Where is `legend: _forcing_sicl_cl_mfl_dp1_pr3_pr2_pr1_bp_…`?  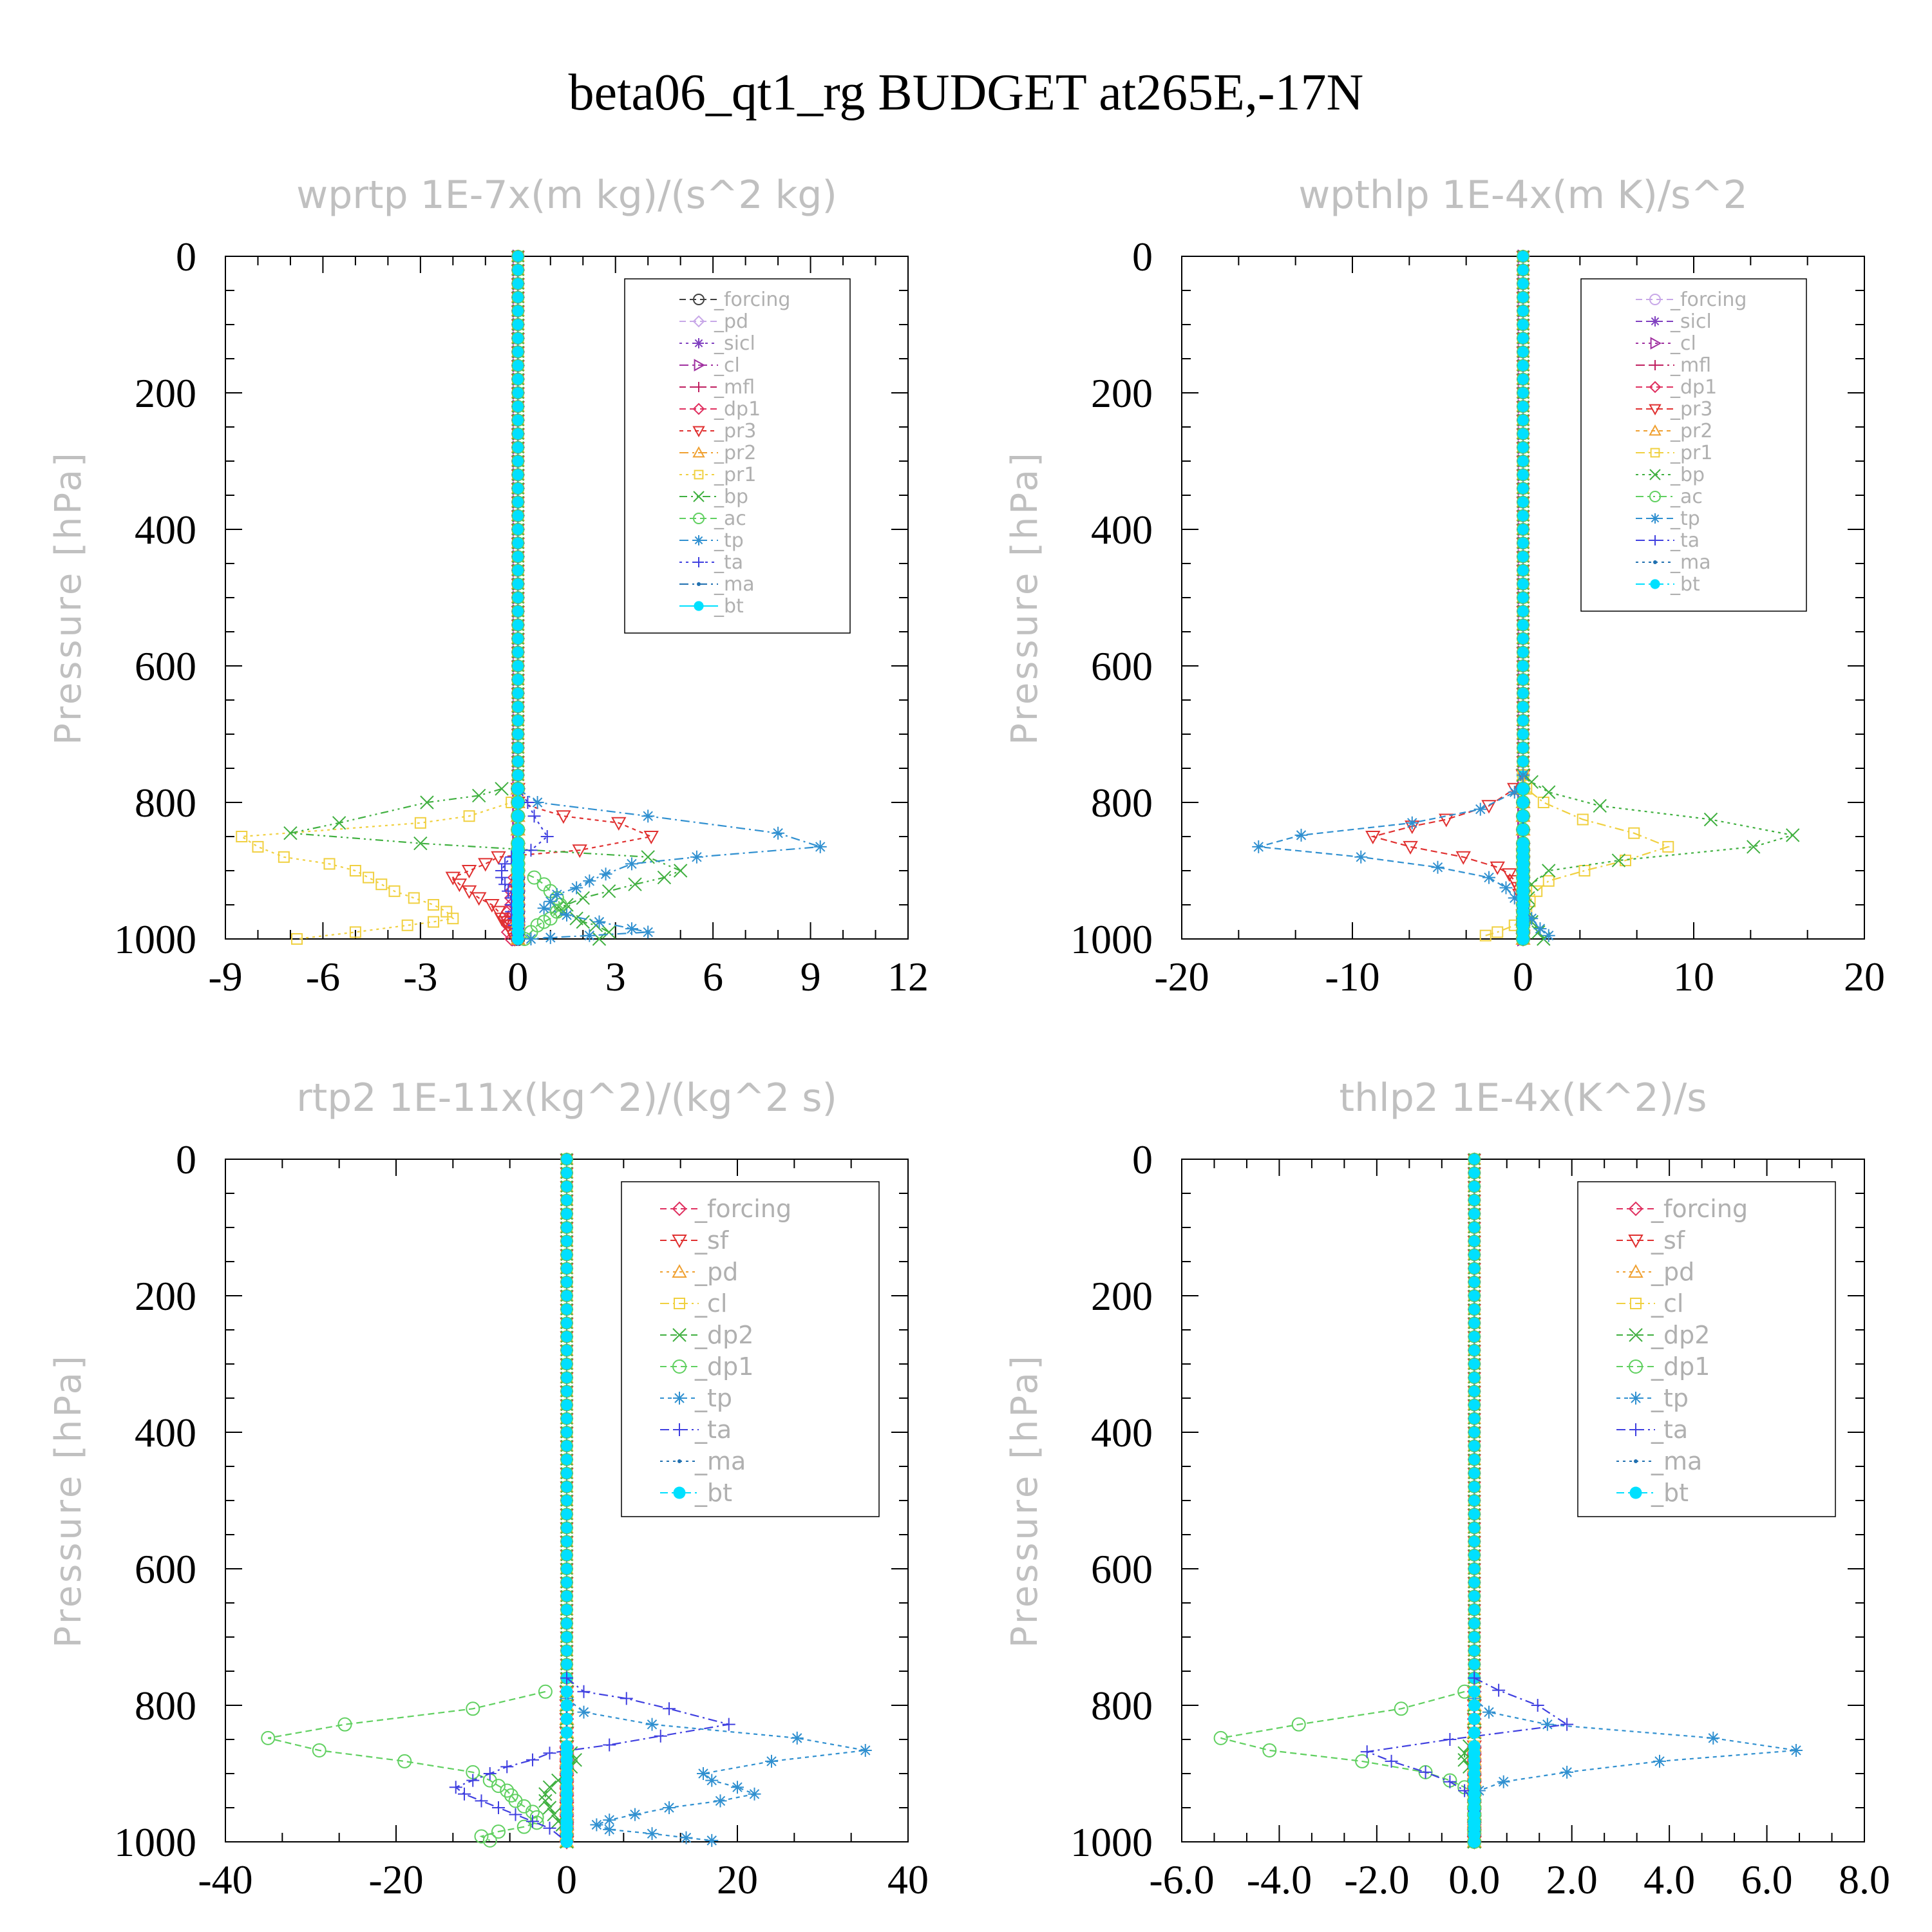 legend: _forcing_sicl_cl_mfl_dp1_pr3_pr2_pr1_bp_… is located at coordinates (1694, 445).